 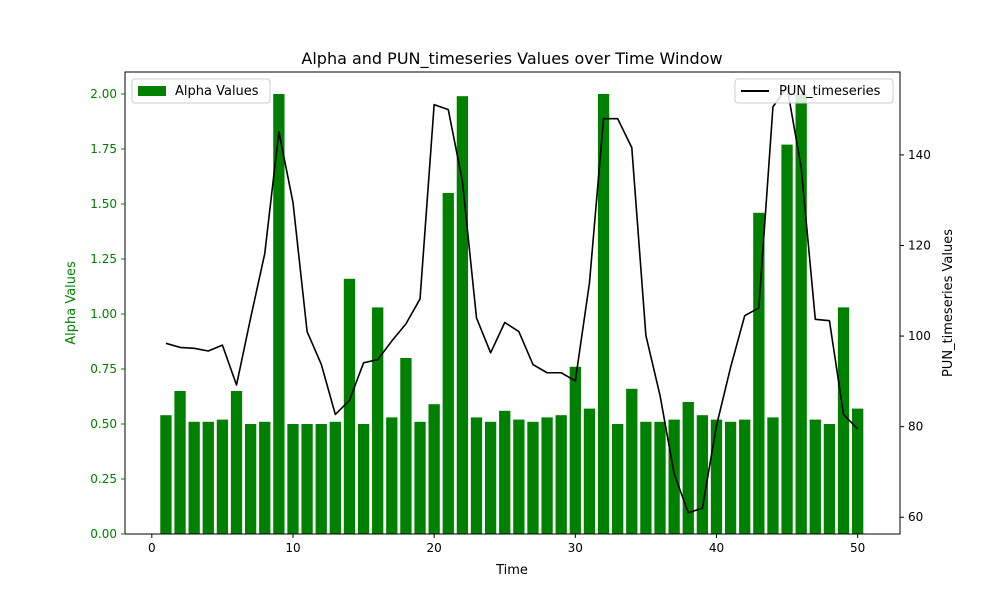 What do you see at coordinates (830, 91) in the screenshot?
I see `legend-right-label: PUN_timeseries` at bounding box center [830, 91].